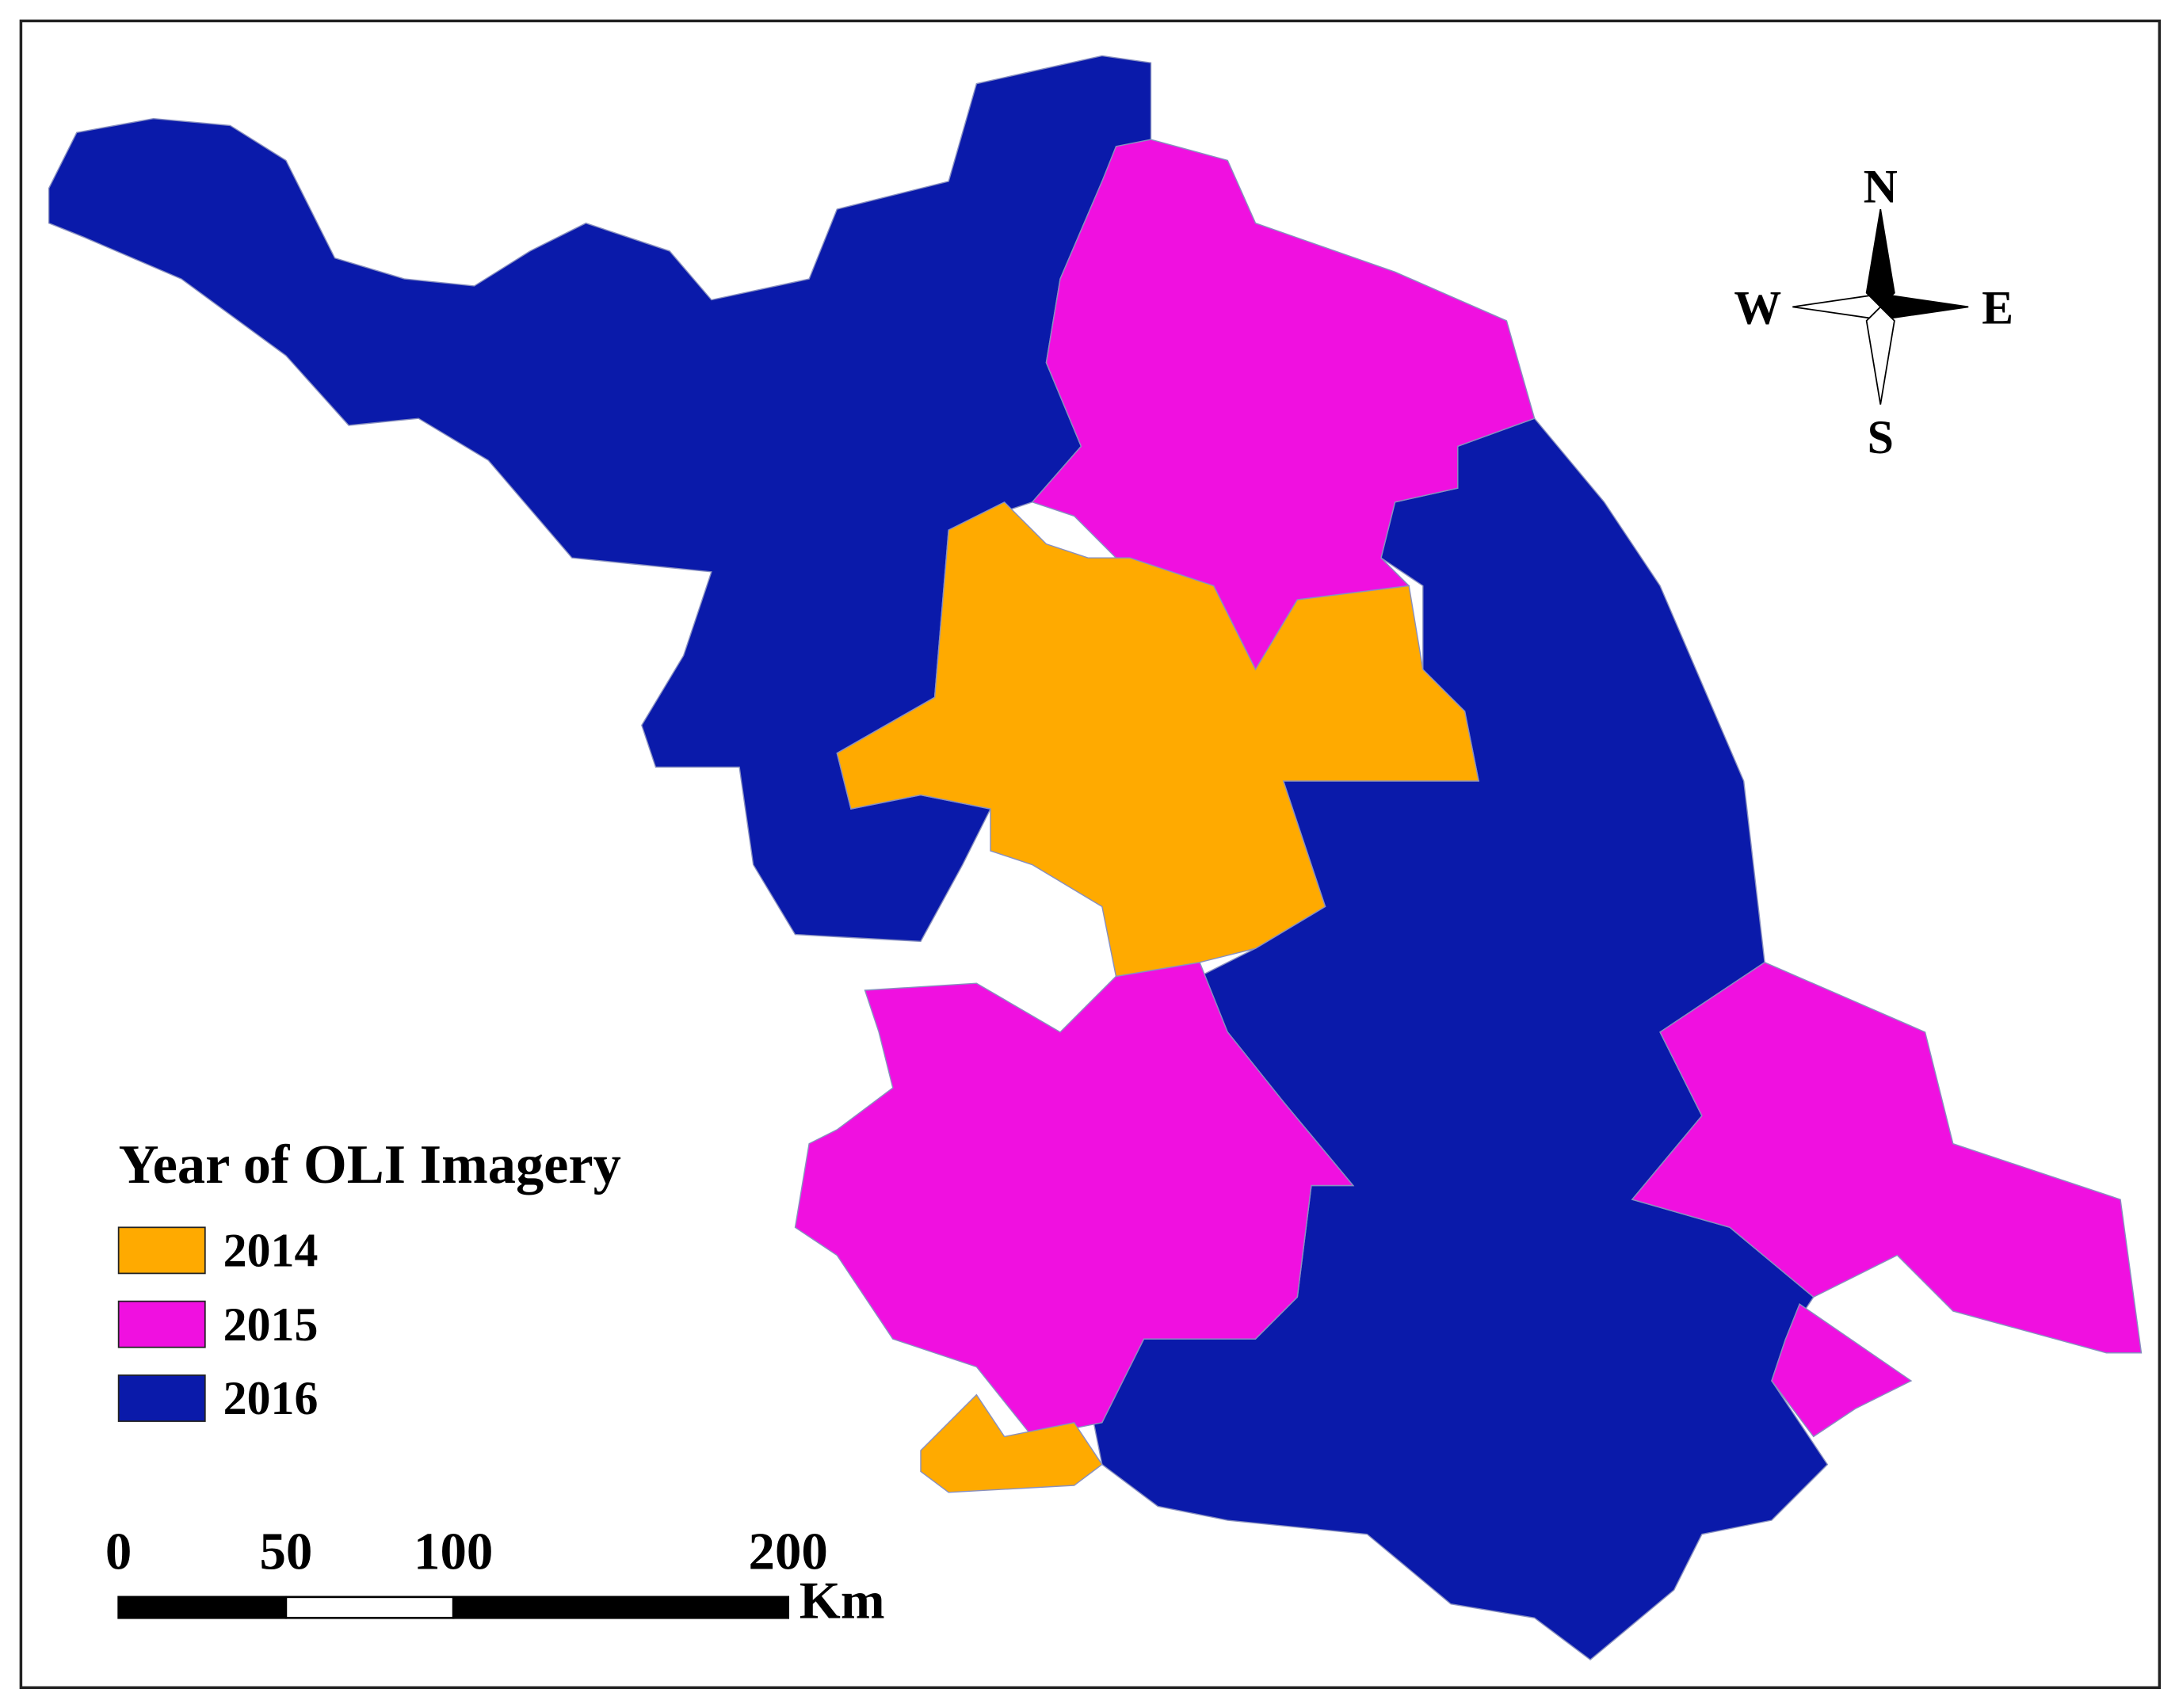 The width and height of the screenshot is (2179, 1708). What do you see at coordinates (218, 1325) in the screenshot?
I see `legend: 2014 2015 2016` at bounding box center [218, 1325].